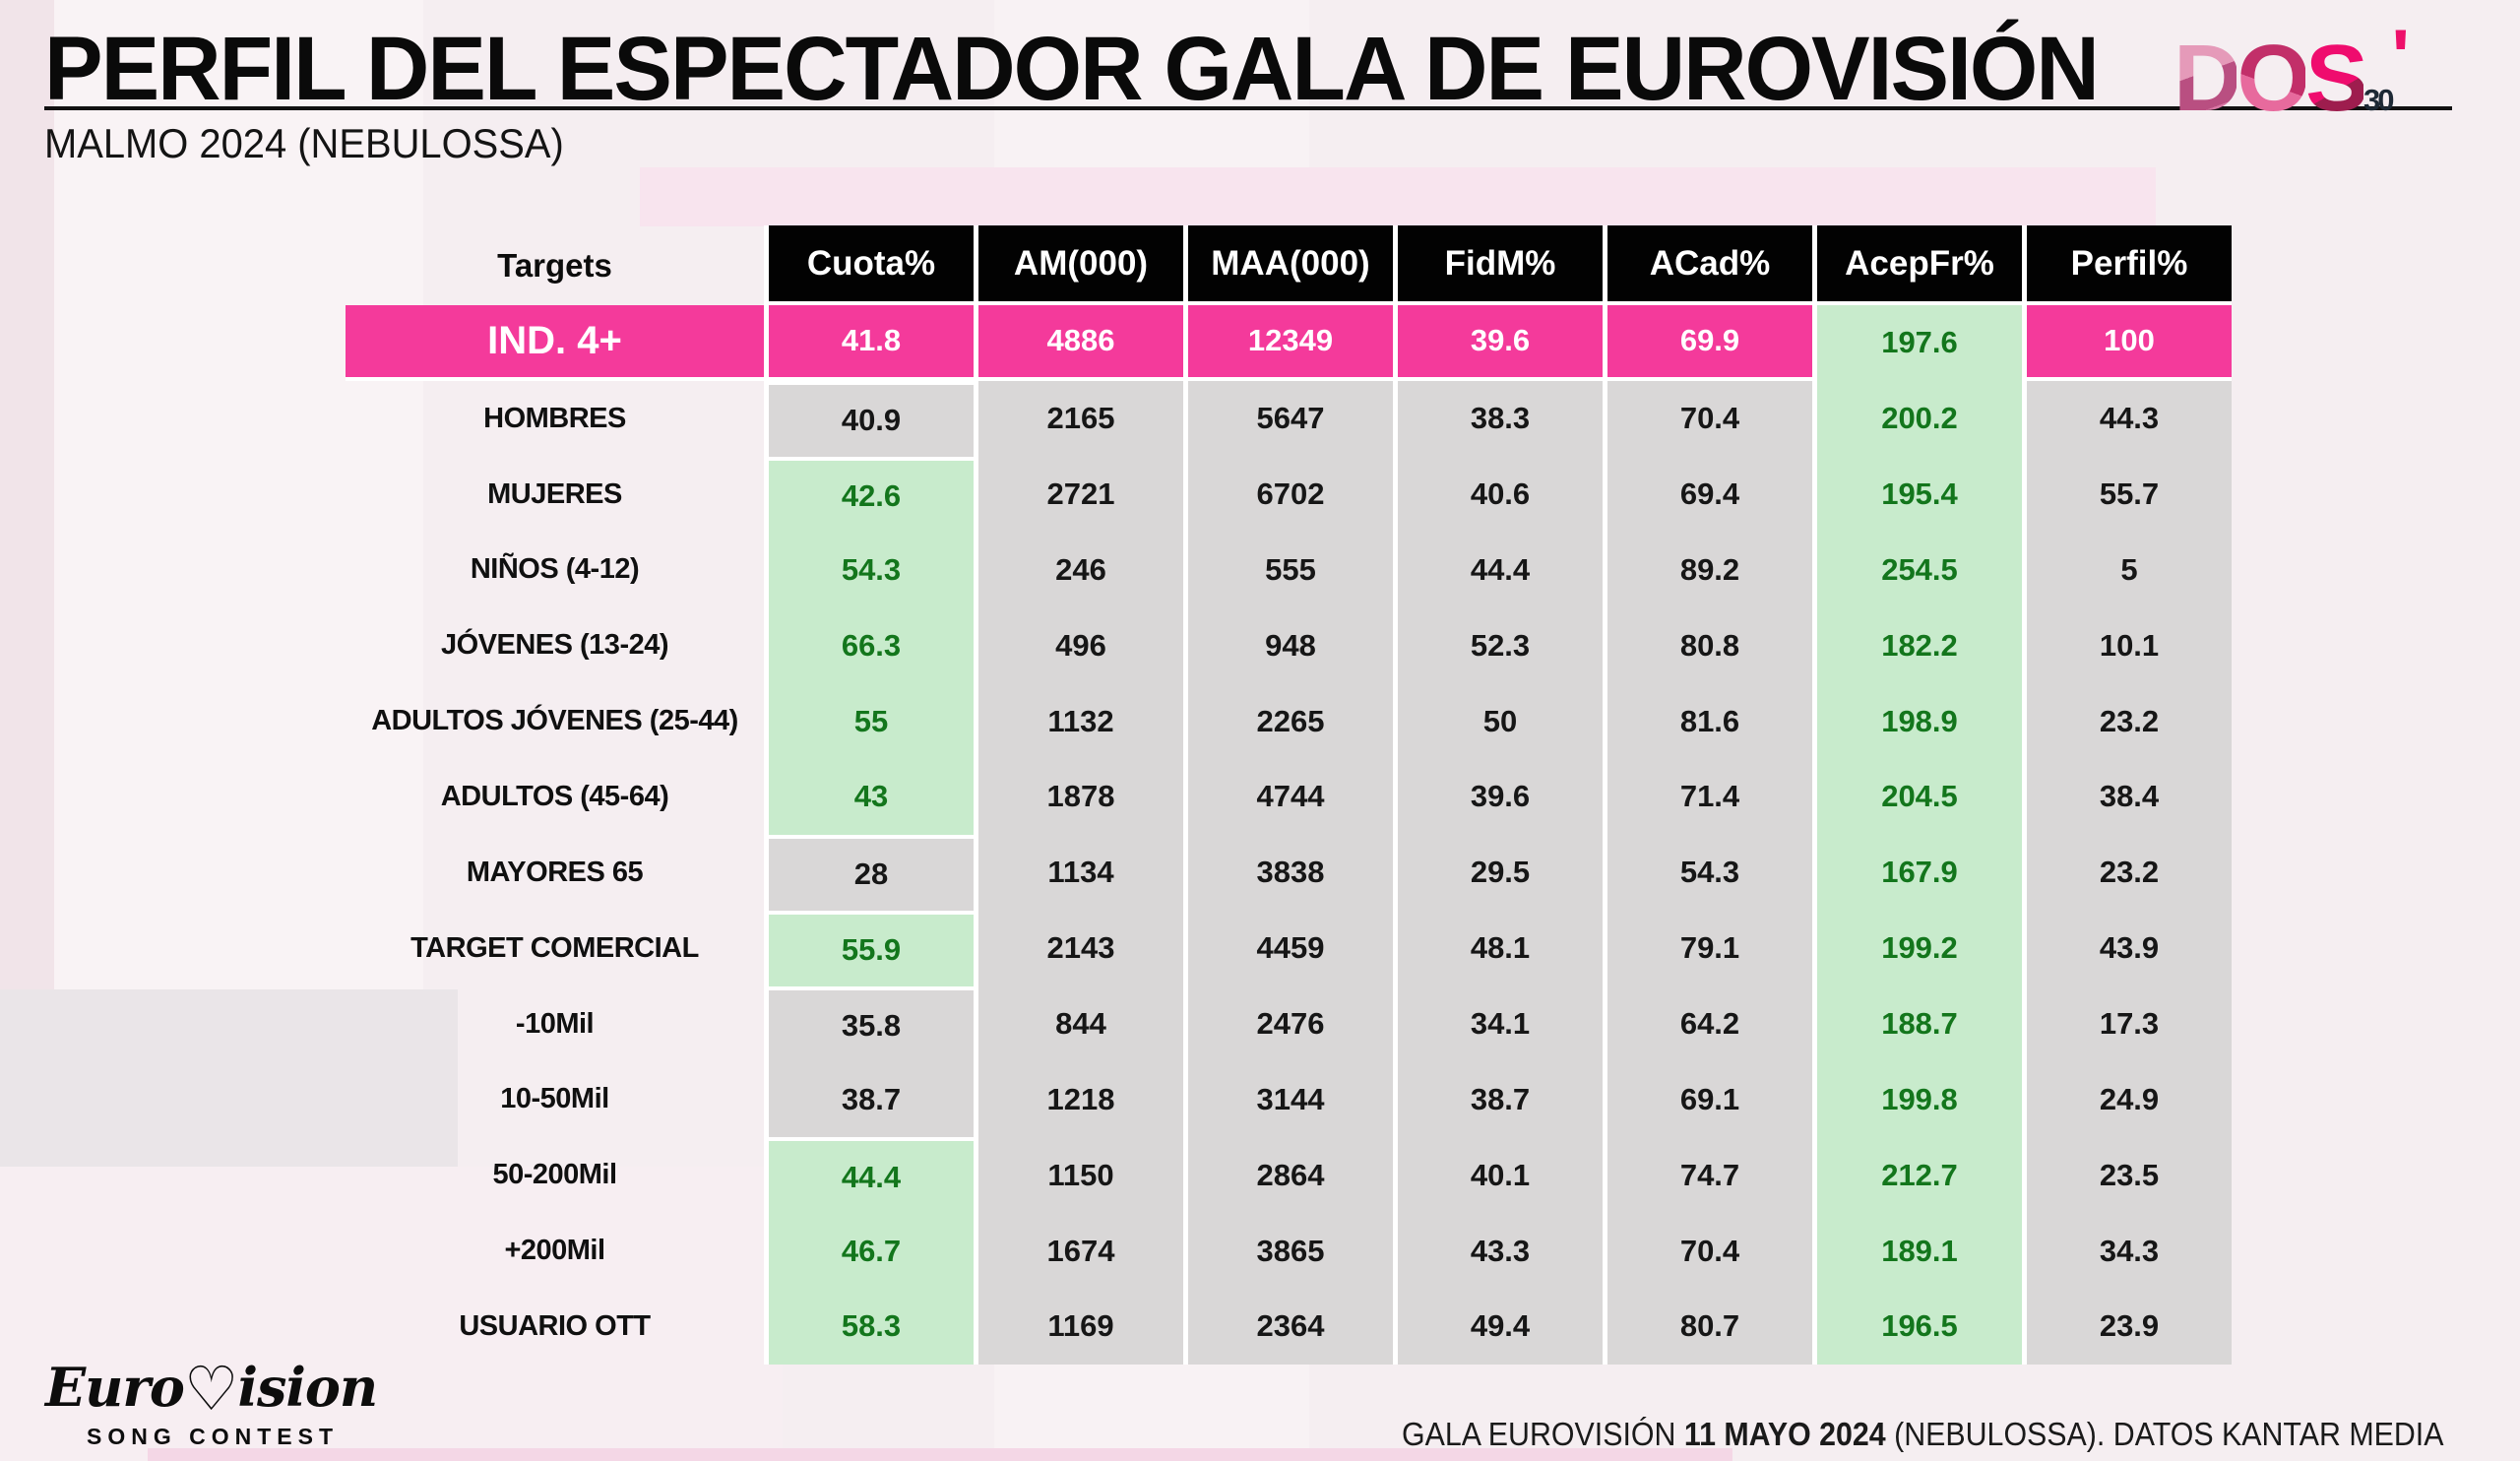  What do you see at coordinates (1290, 948) in the screenshot?
I see `value-cell-maa: 4459` at bounding box center [1290, 948].